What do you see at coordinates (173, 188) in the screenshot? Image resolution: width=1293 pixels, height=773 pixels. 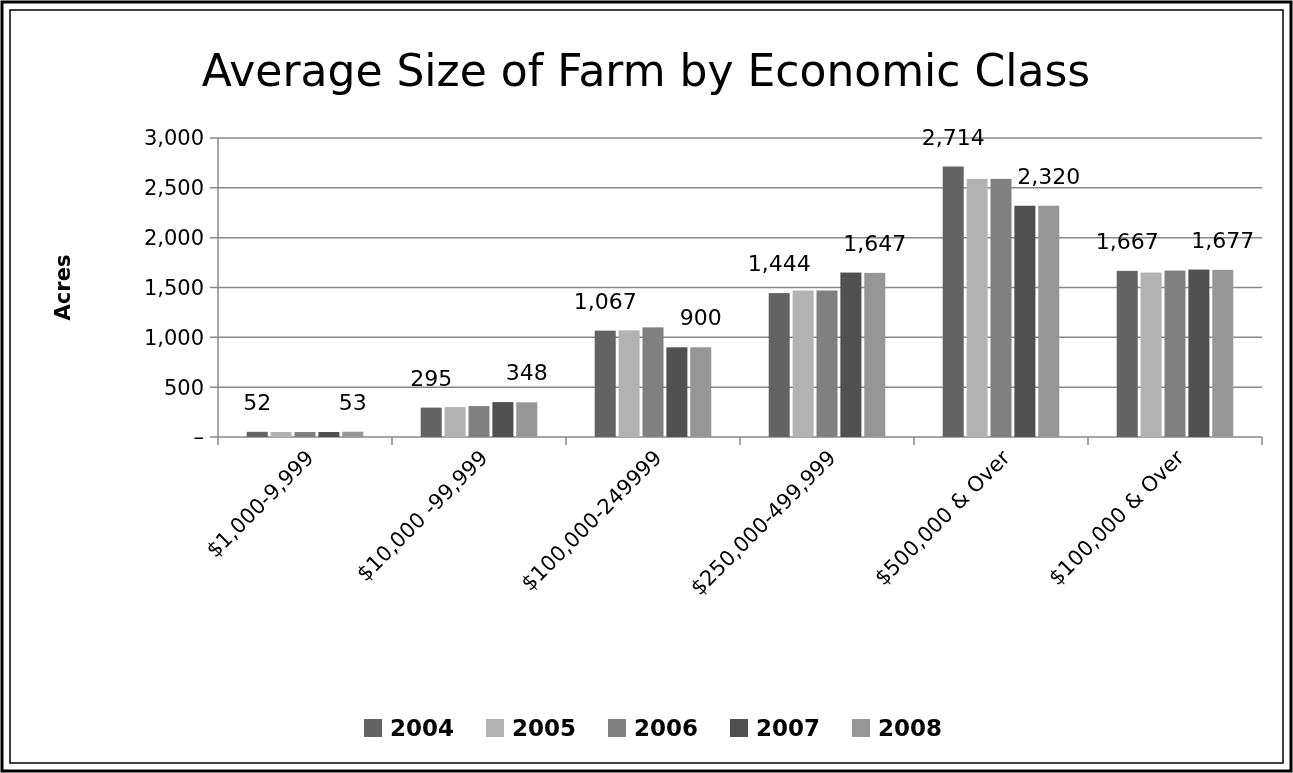 I see `y-tick-label: 2,500` at bounding box center [173, 188].